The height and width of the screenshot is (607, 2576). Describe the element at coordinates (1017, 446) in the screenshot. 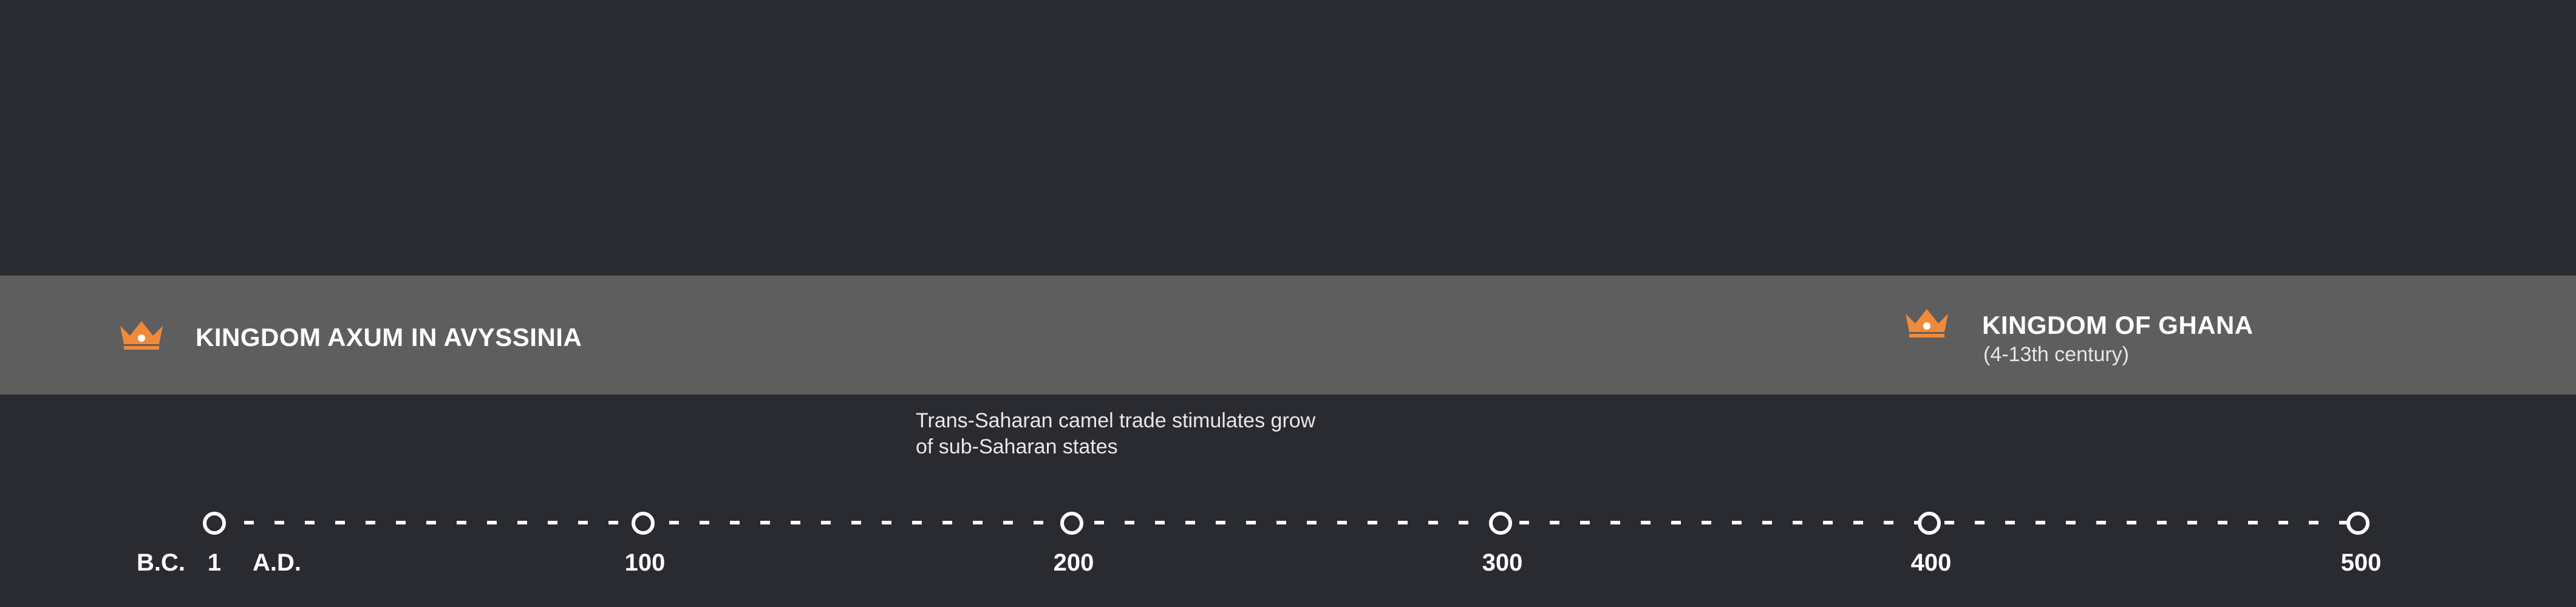

I see `event-note-line-2: of sub-Saharan states` at that location.